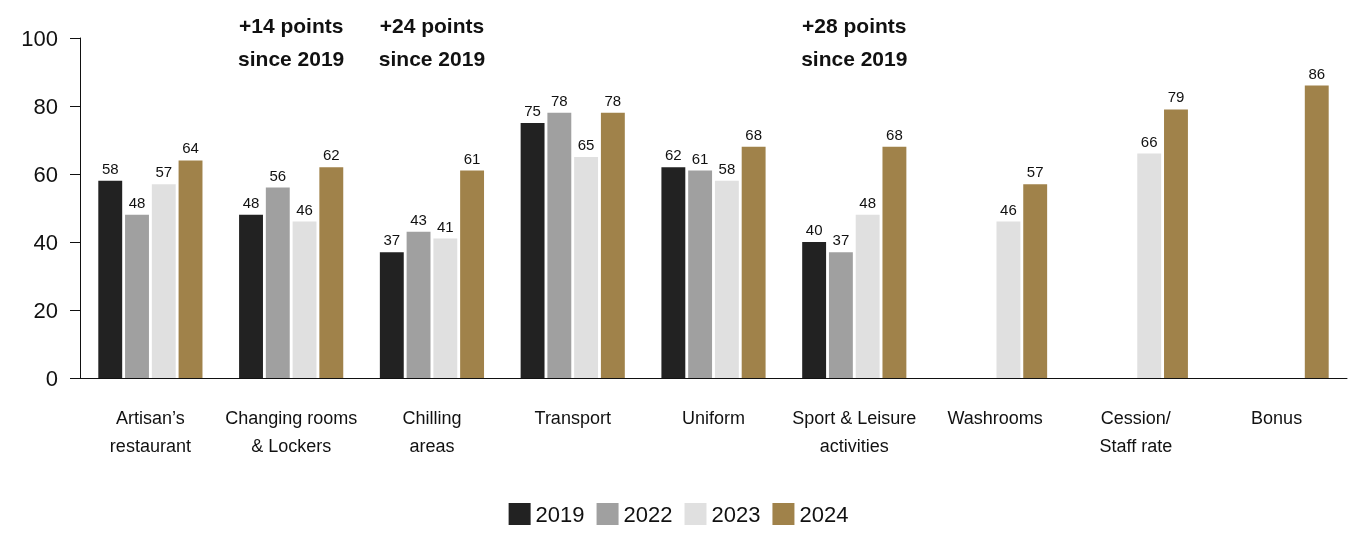  I want to click on x-tick-label: Bonus, so click(1277, 418).